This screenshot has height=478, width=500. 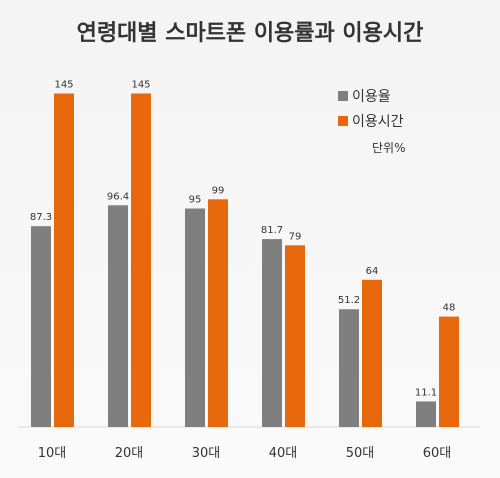 I want to click on data-label-usage-rate-4: 51.2, so click(x=349, y=300).